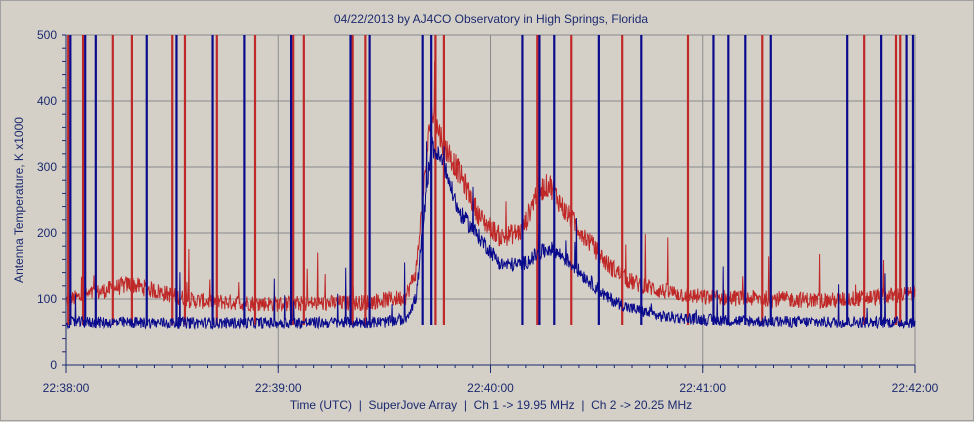 The height and width of the screenshot is (422, 974). I want to click on x-tick-label: 22:41:00, so click(702, 388).